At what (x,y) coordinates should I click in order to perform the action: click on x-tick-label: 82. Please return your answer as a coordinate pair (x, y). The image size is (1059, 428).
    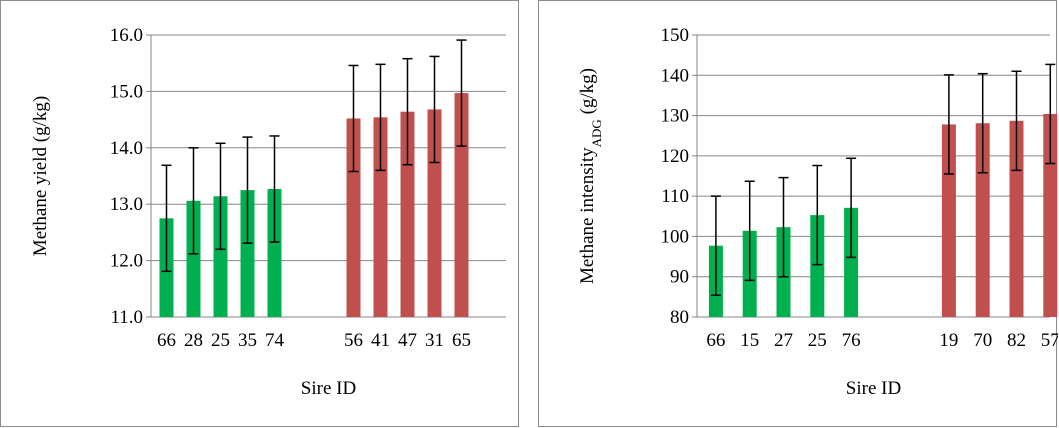
    Looking at the image, I should click on (1016, 340).